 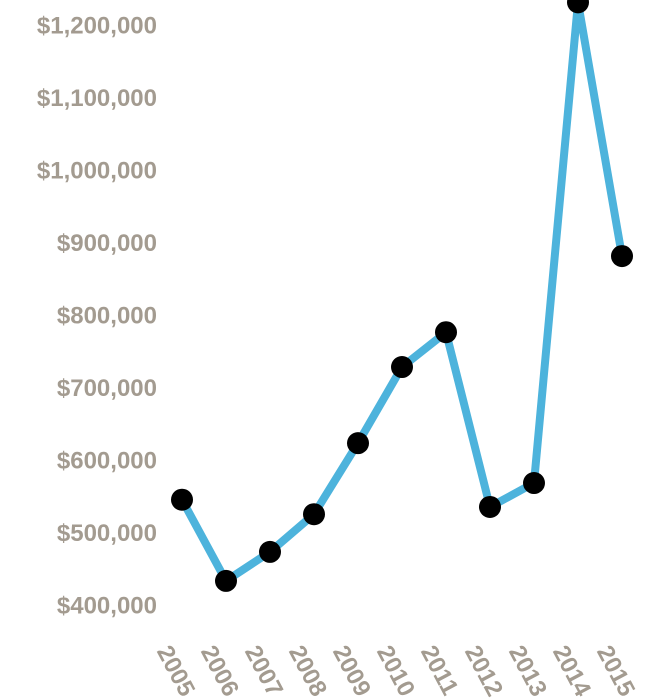 What do you see at coordinates (439, 670) in the screenshot?
I see `x-tick-label: 2011` at bounding box center [439, 670].